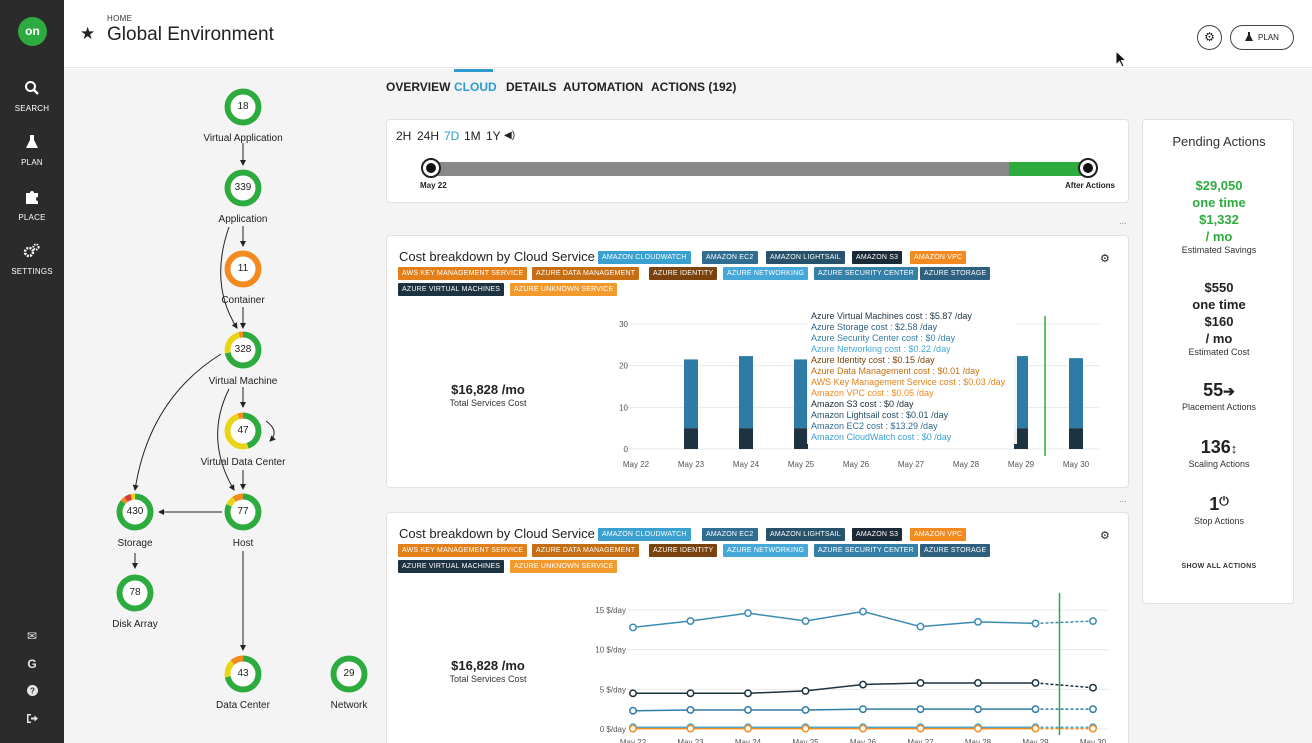  What do you see at coordinates (243, 269) in the screenshot?
I see `node-container-ring` at bounding box center [243, 269].